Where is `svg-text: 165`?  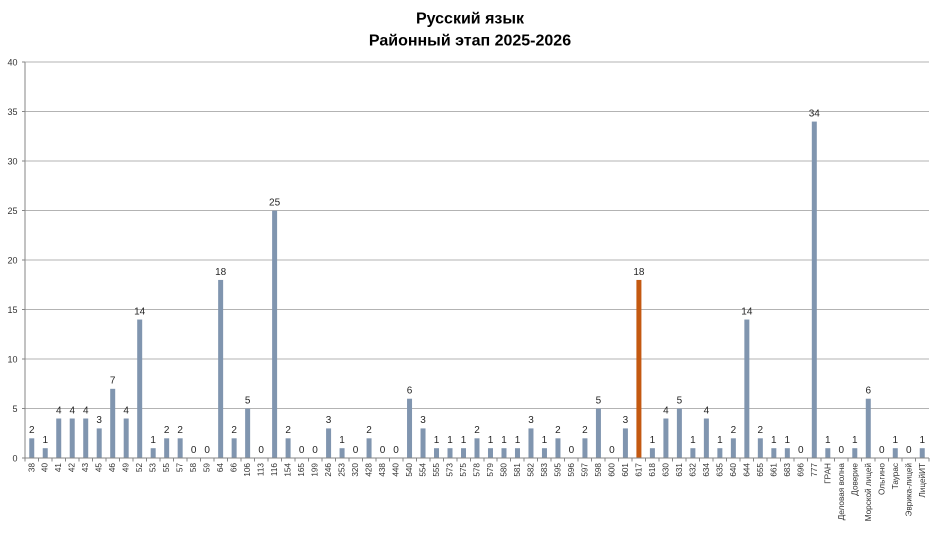 svg-text: 165 is located at coordinates (301, 470).